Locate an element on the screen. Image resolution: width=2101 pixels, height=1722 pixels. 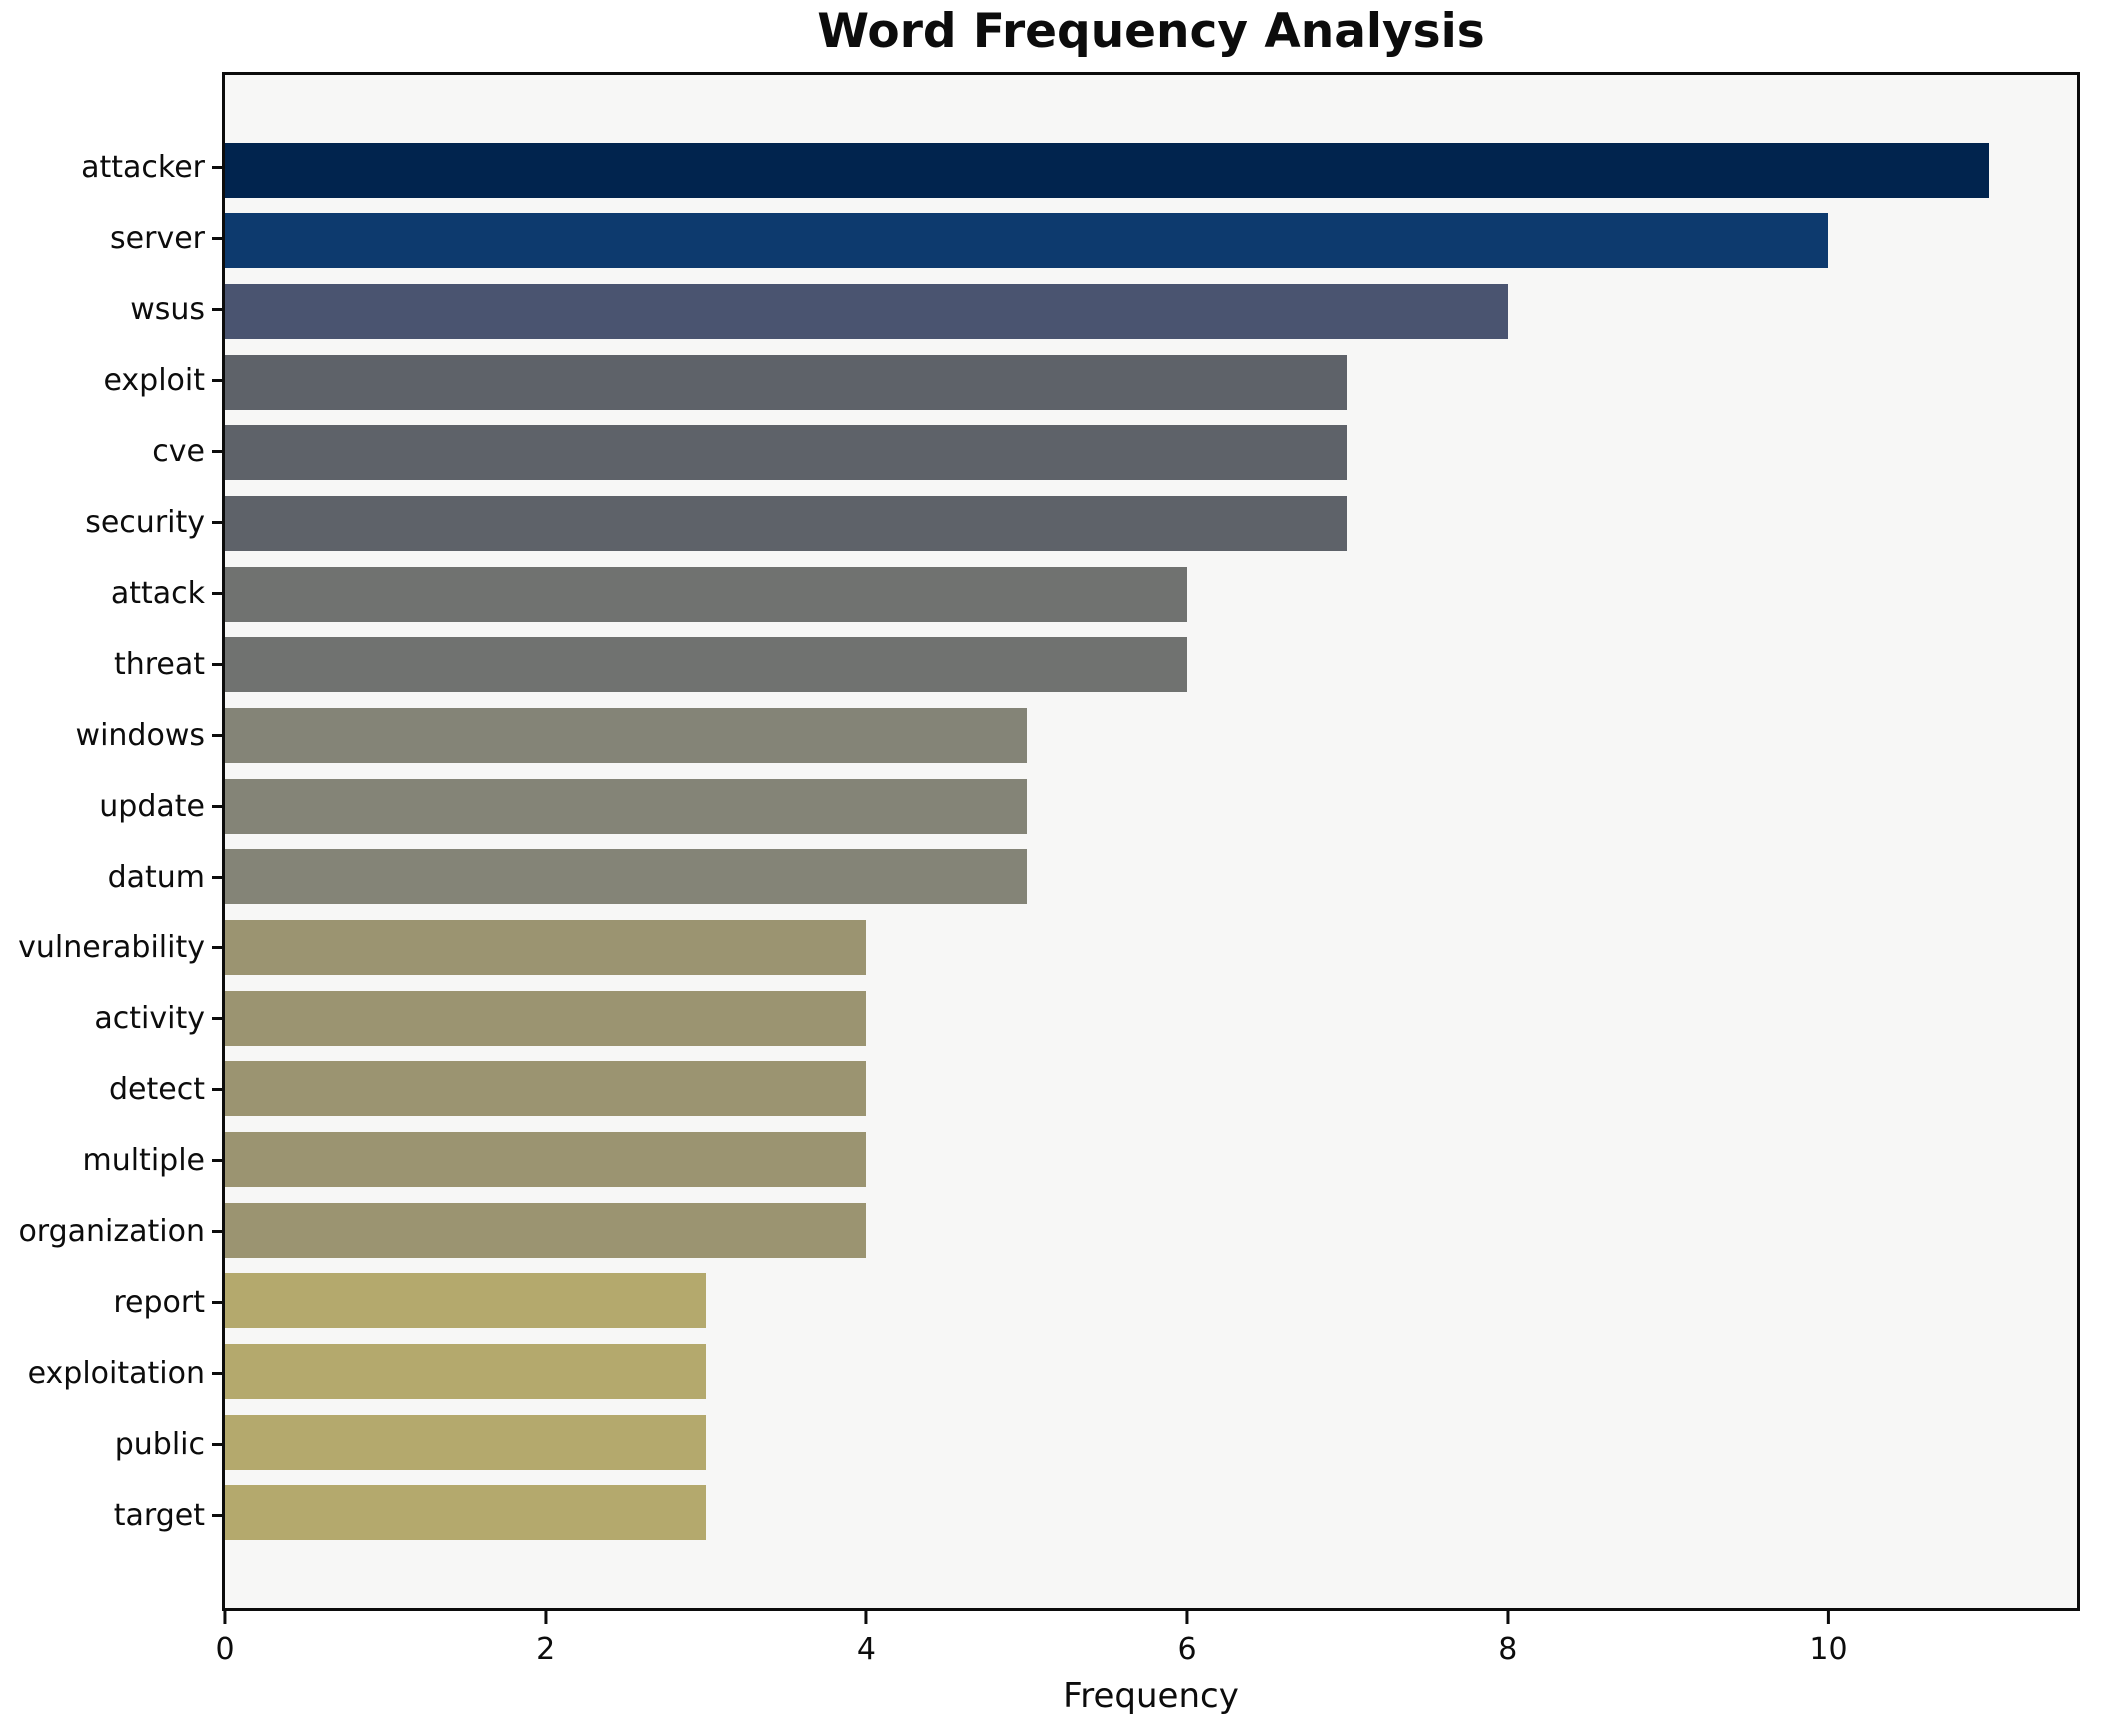
y-tick-label-security: security is located at coordinates (145, 522).